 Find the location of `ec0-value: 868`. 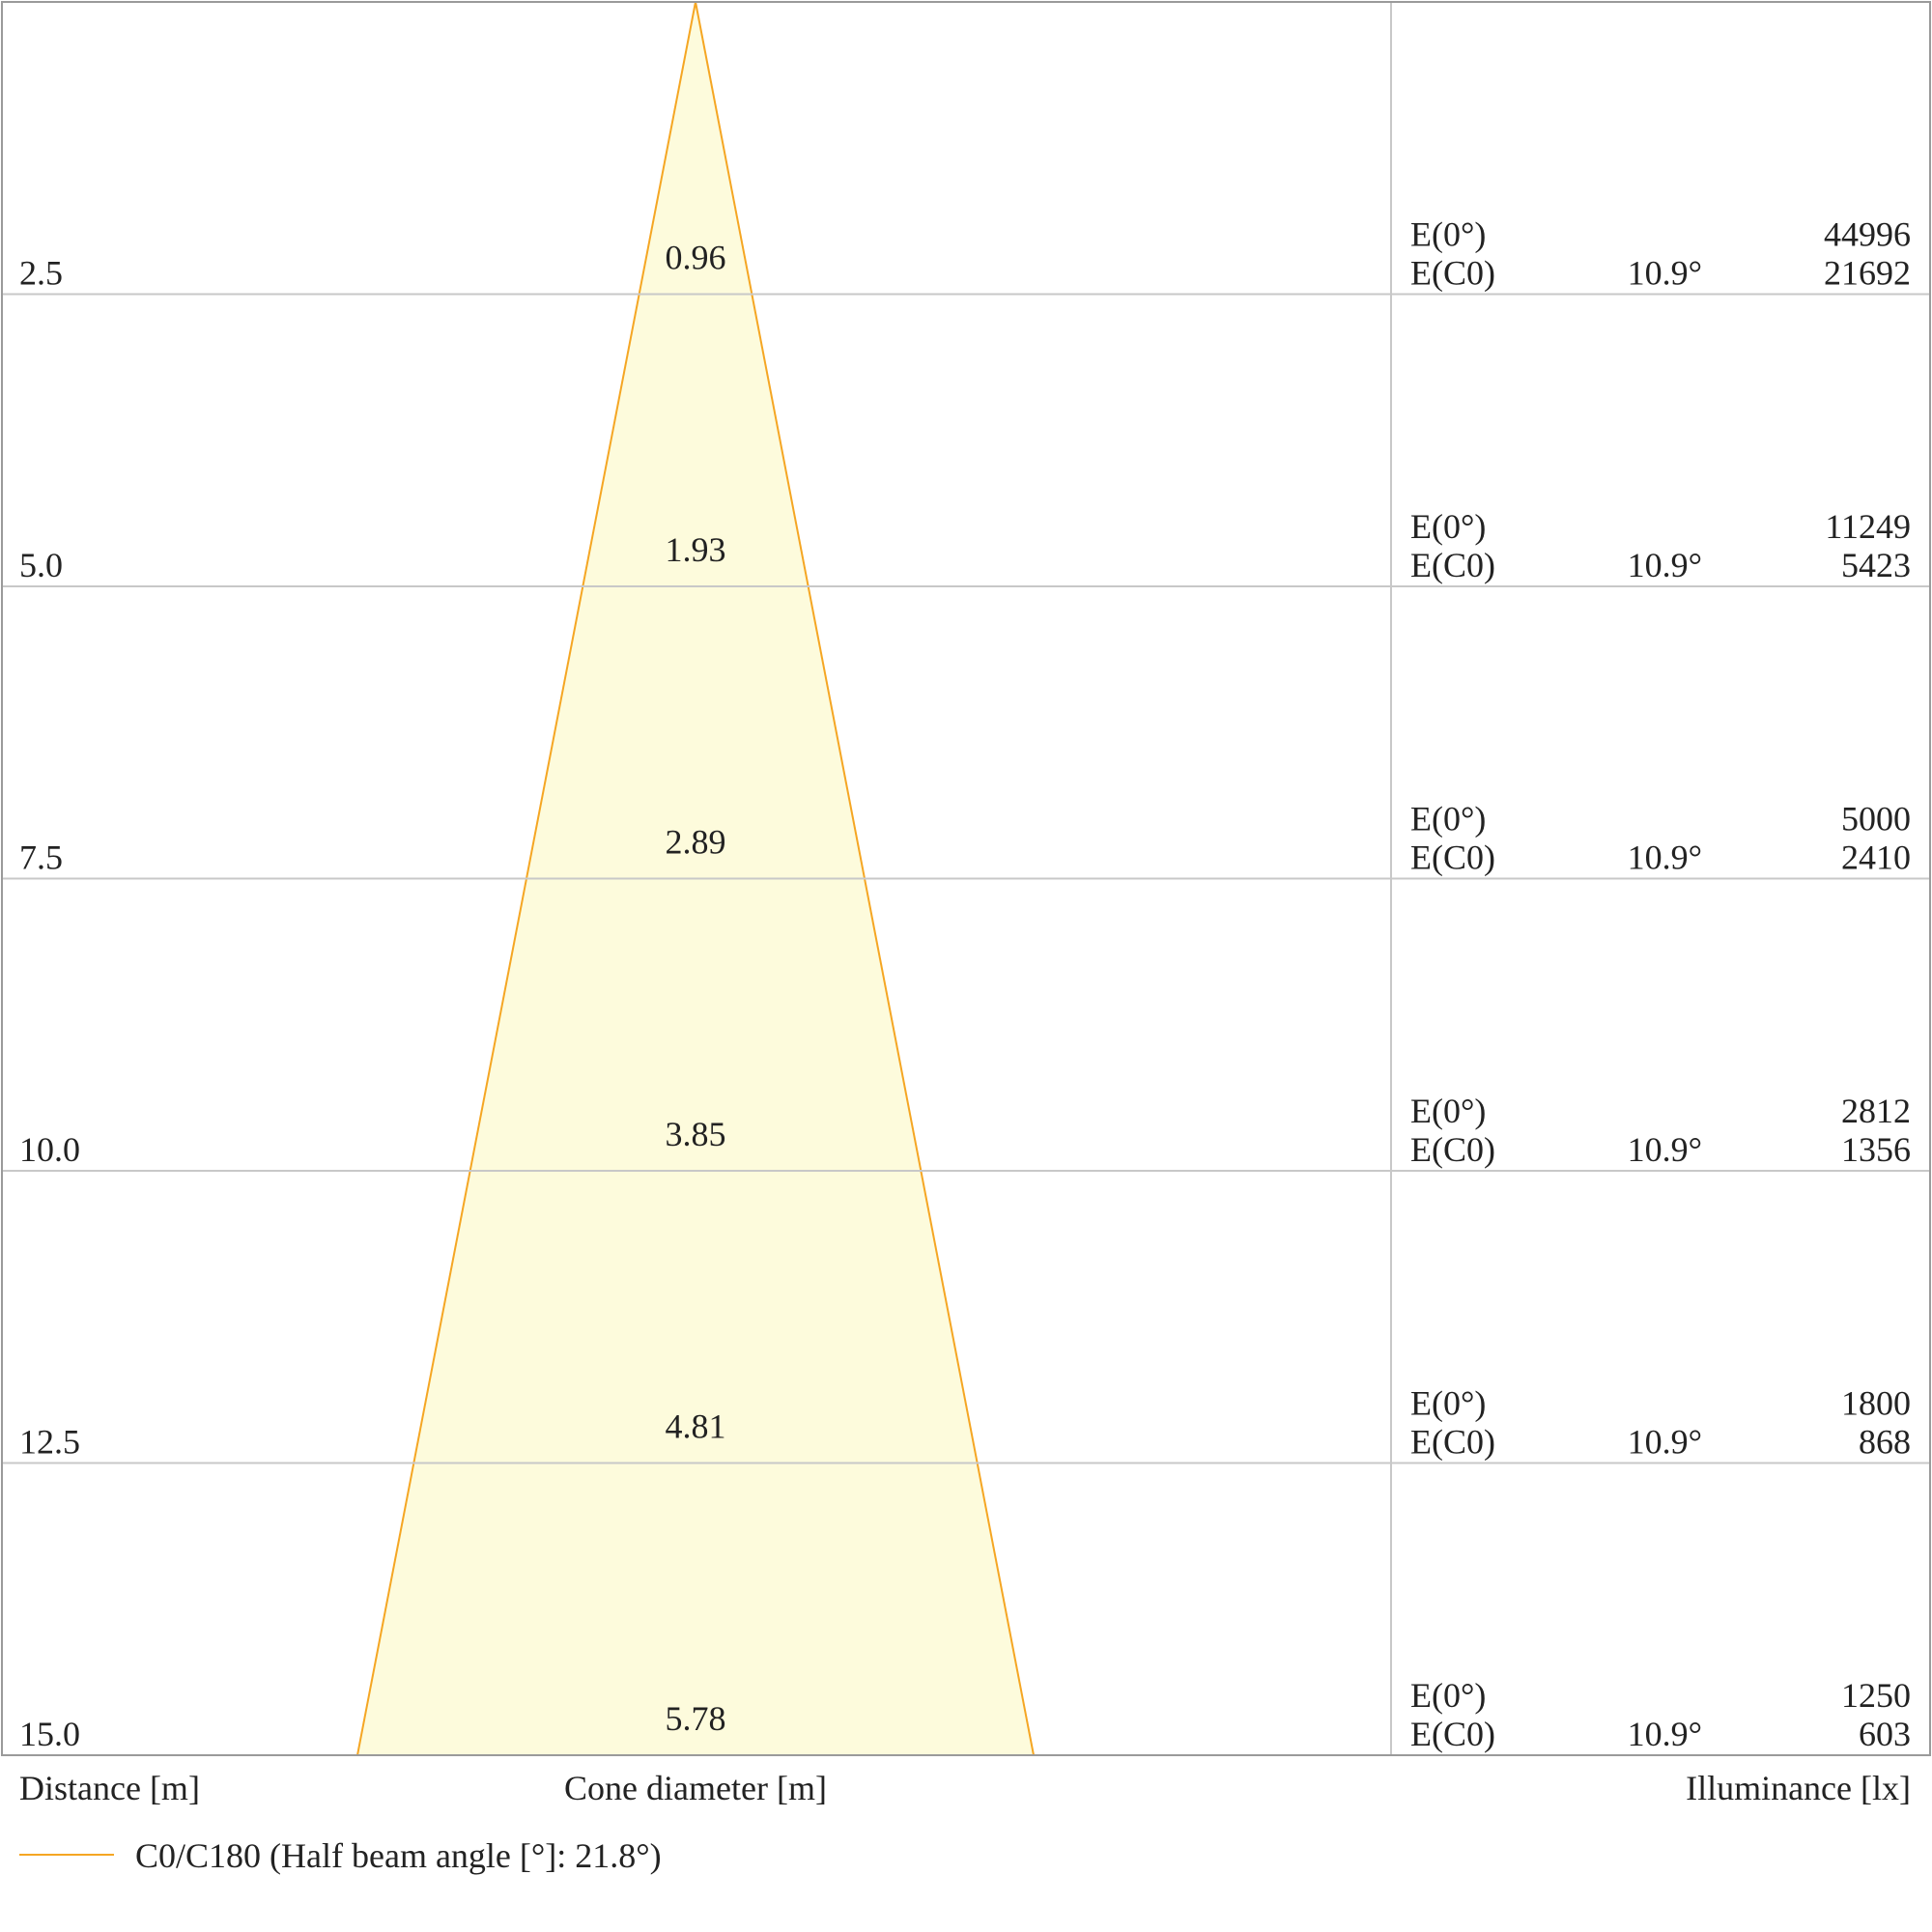

ec0-value: 868 is located at coordinates (1885, 1442).